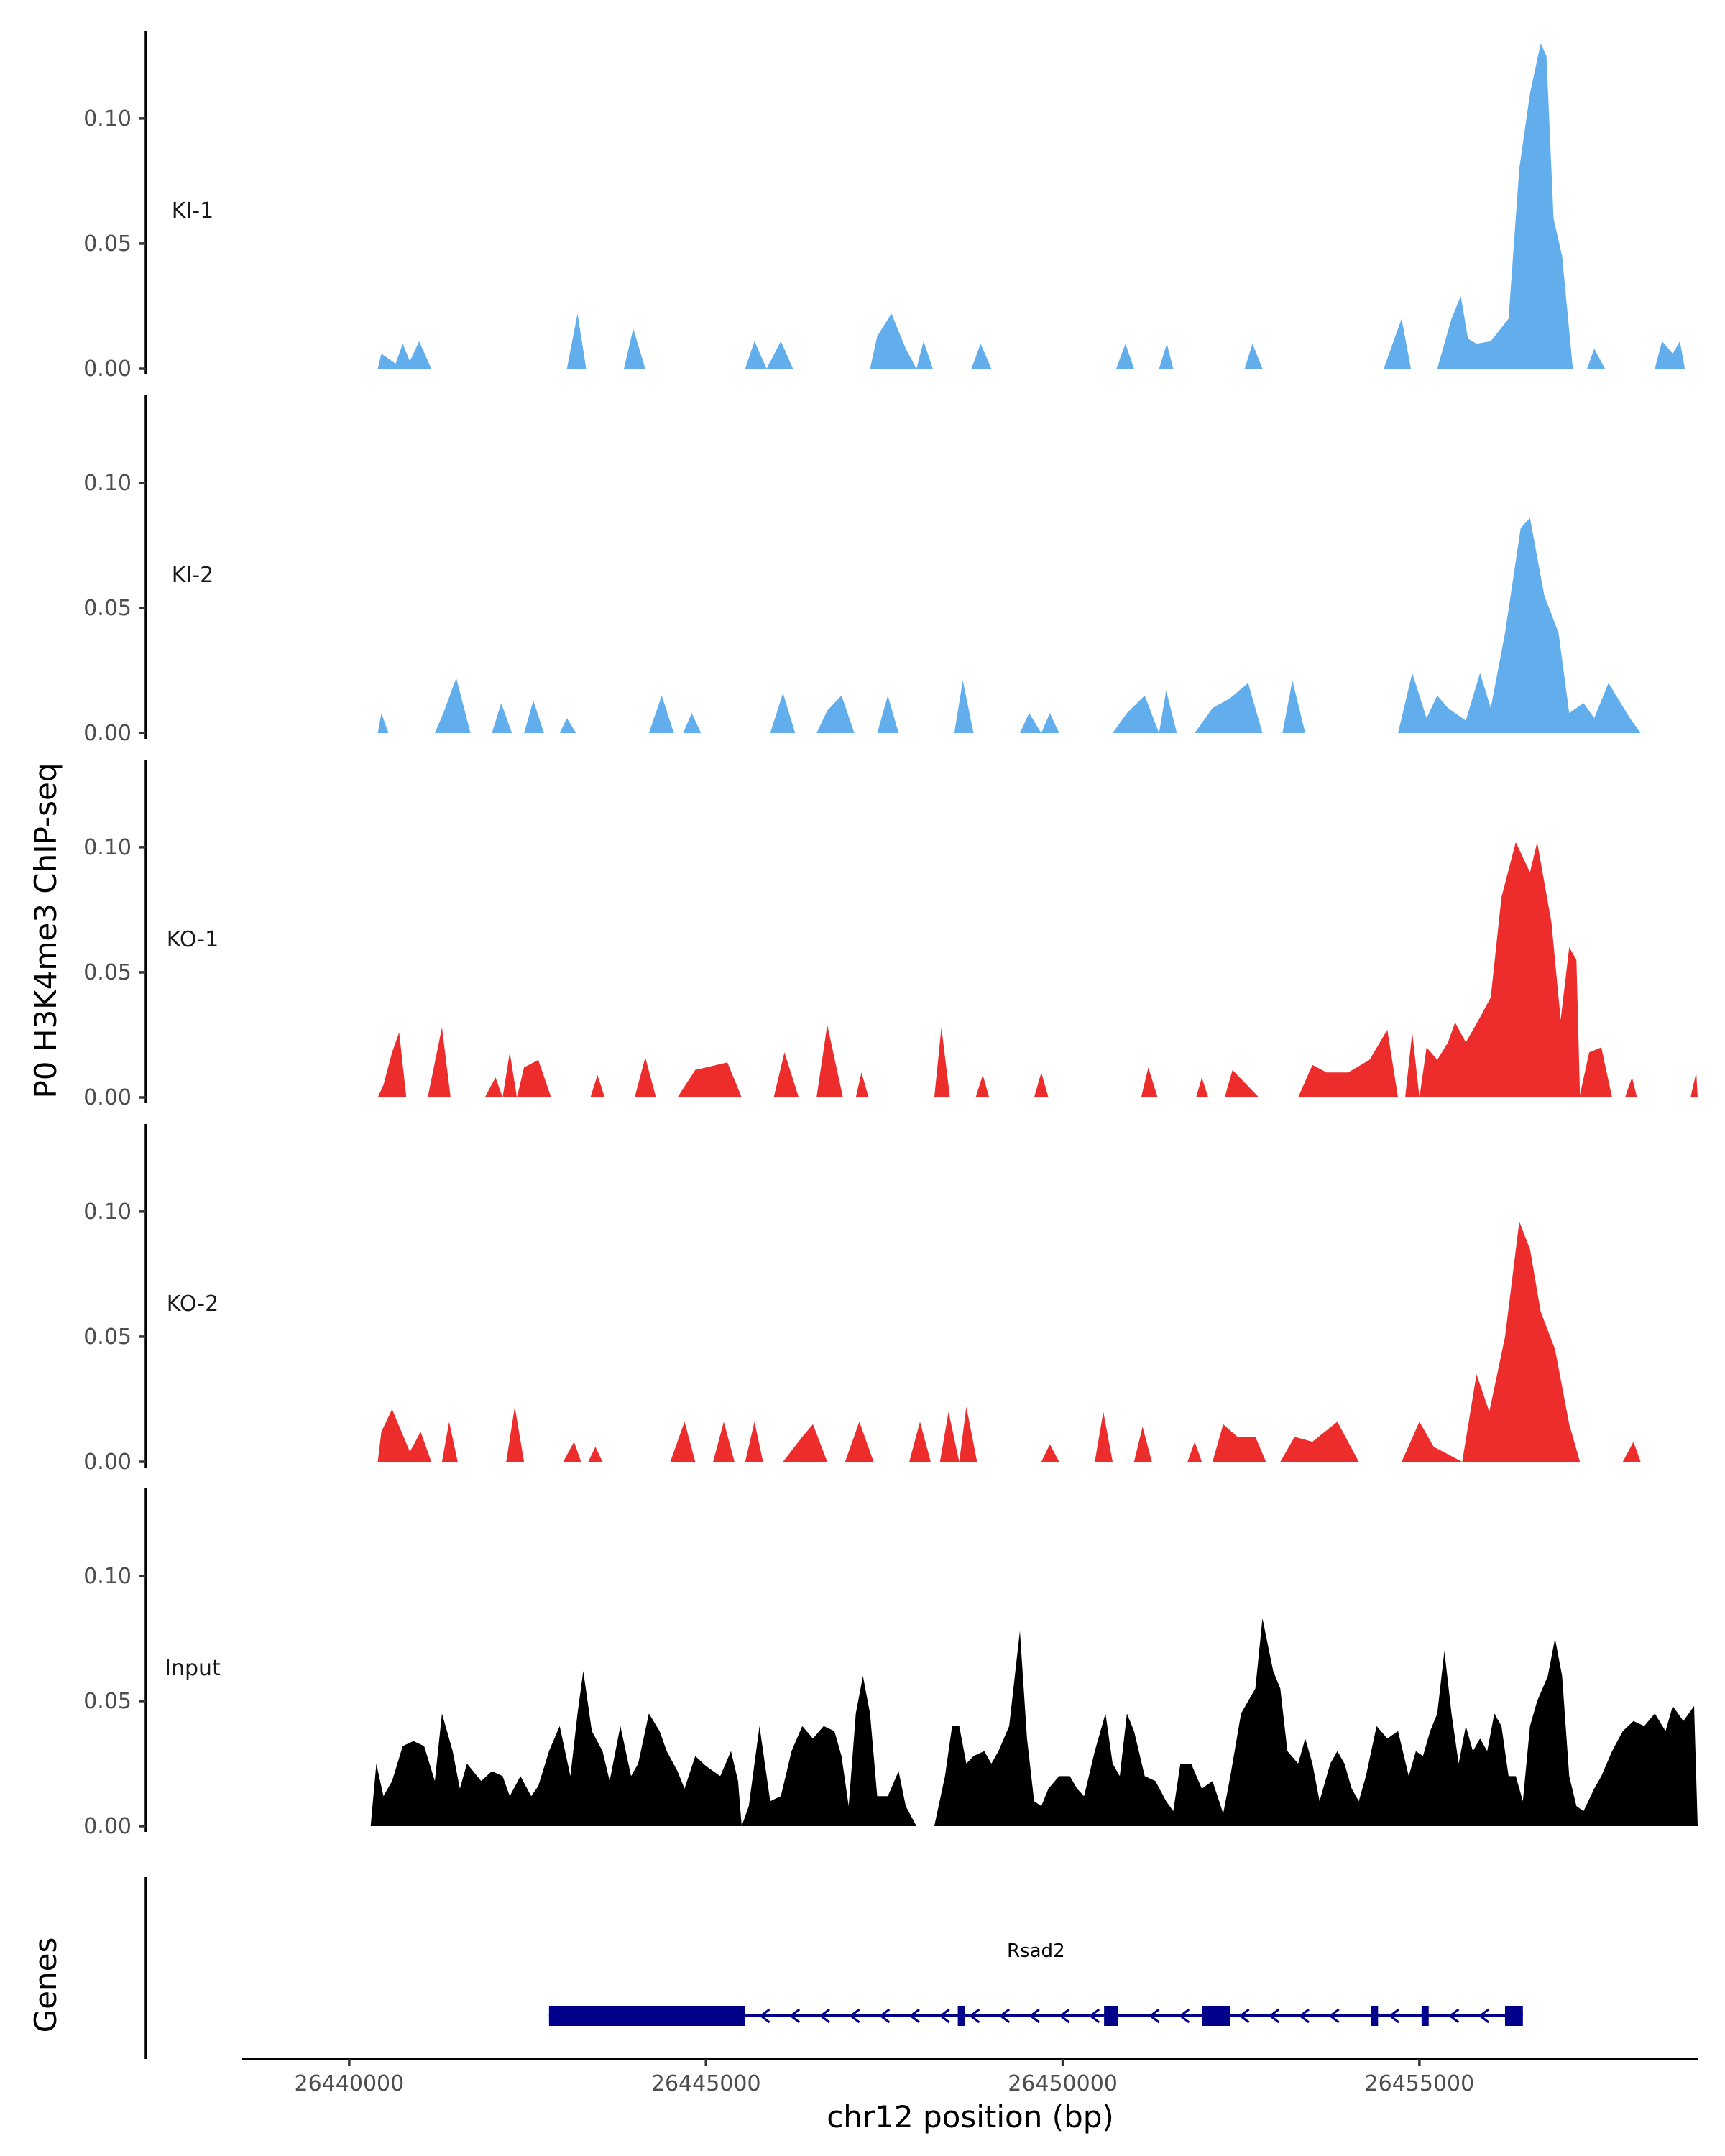 The width and height of the screenshot is (1725, 2156). Describe the element at coordinates (970, 2077) in the screenshot. I see `x-axis: 26440000 26445000 26450000 26455000` at that location.